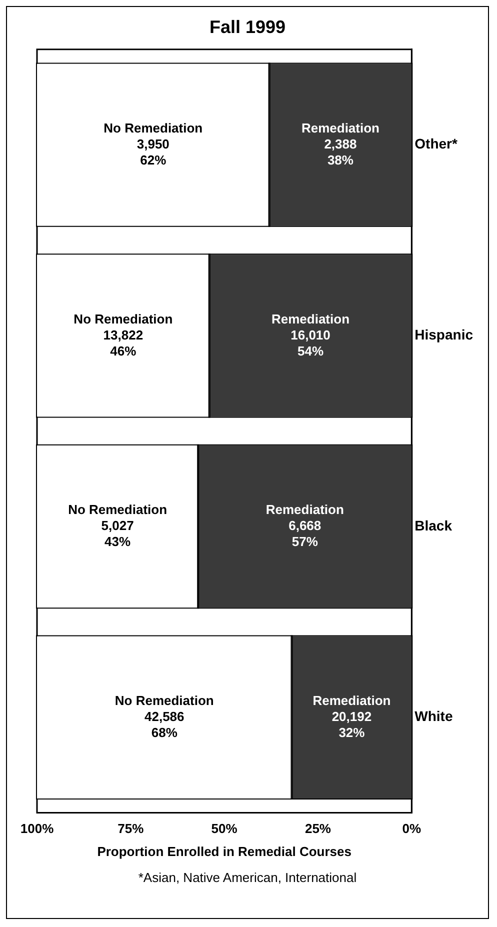 This screenshot has width=497, height=927. What do you see at coordinates (224, 828) in the screenshot?
I see `x-tick-label: 50%` at bounding box center [224, 828].